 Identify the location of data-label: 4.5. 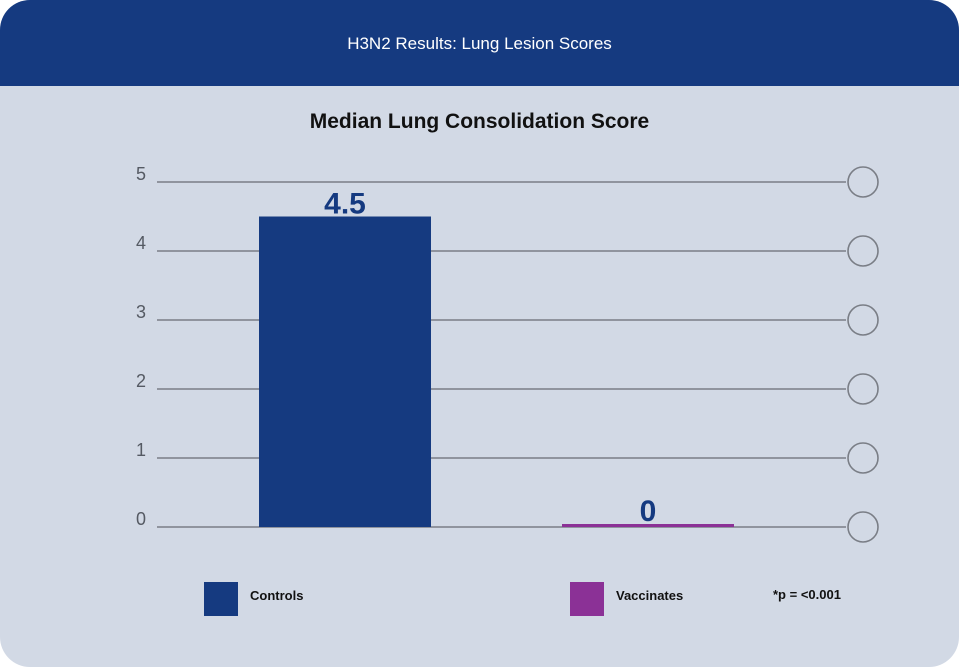
(345, 204).